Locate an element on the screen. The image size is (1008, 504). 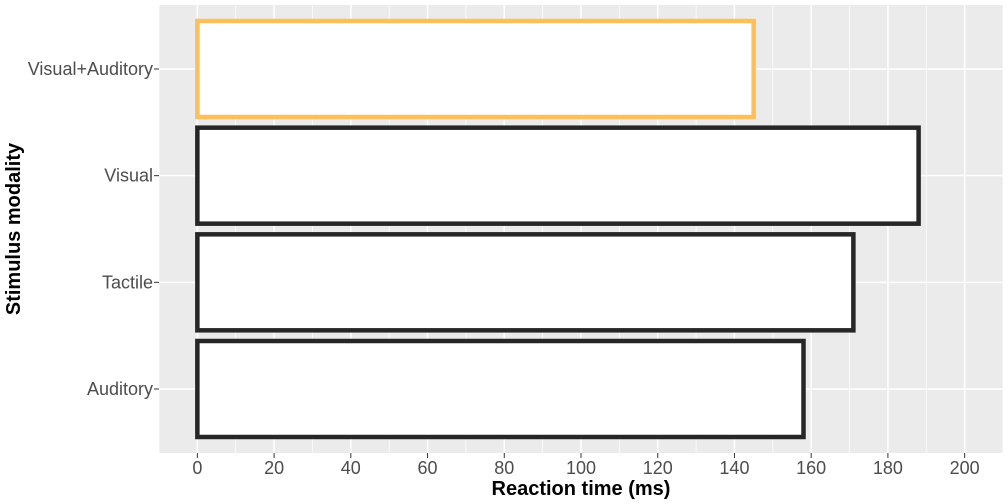
x-tick-label: 120 is located at coordinates (658, 468).